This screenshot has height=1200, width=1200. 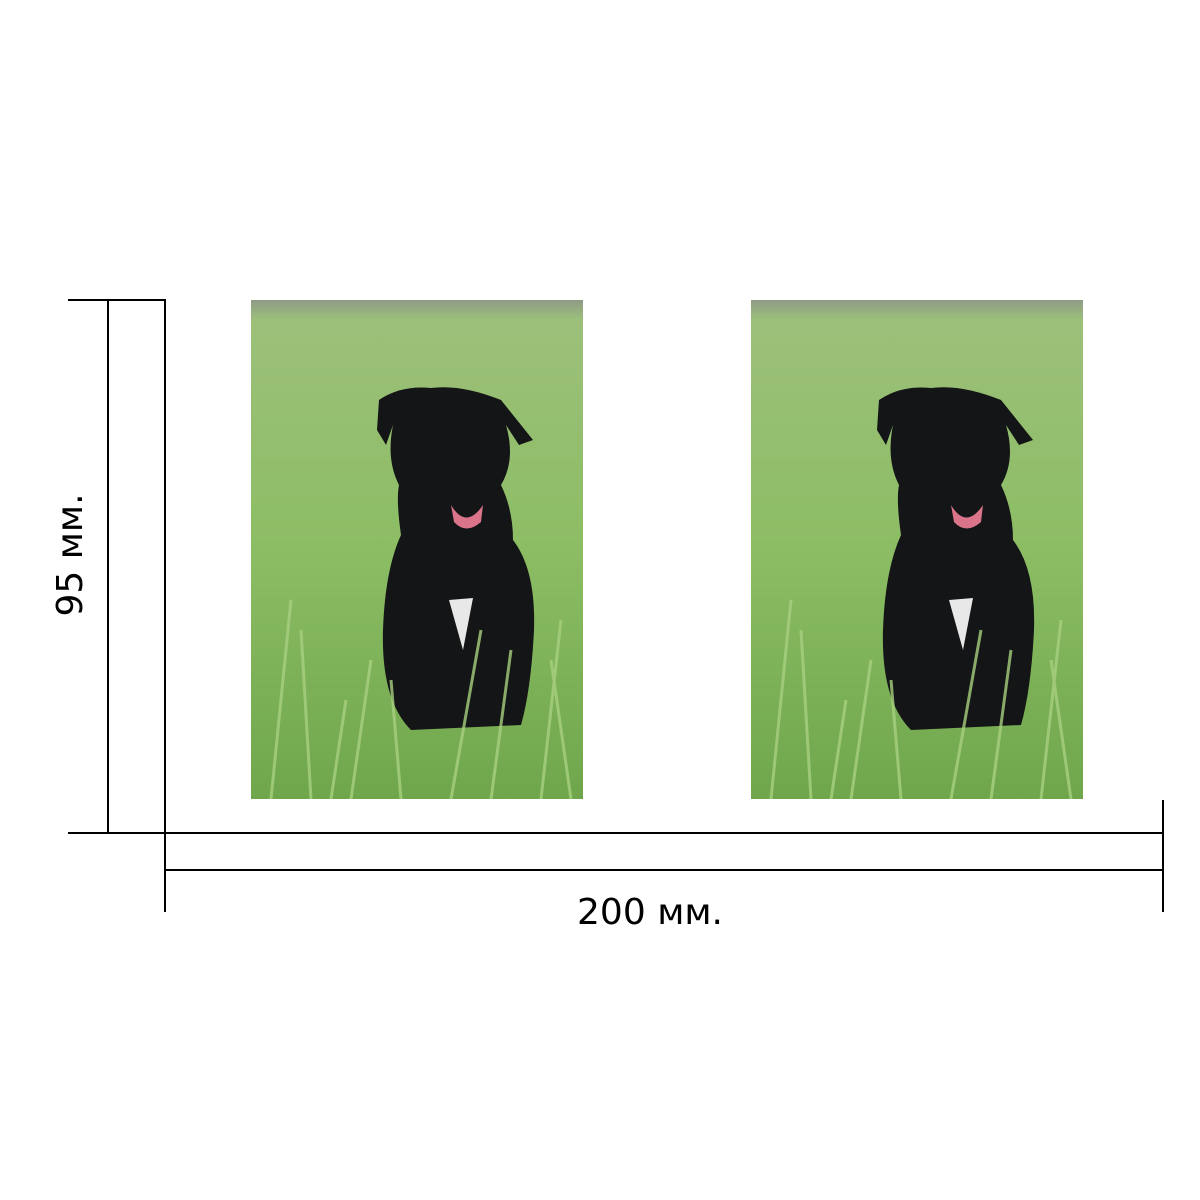 What do you see at coordinates (650, 912) in the screenshot?
I see `width-label: 200 мм.` at bounding box center [650, 912].